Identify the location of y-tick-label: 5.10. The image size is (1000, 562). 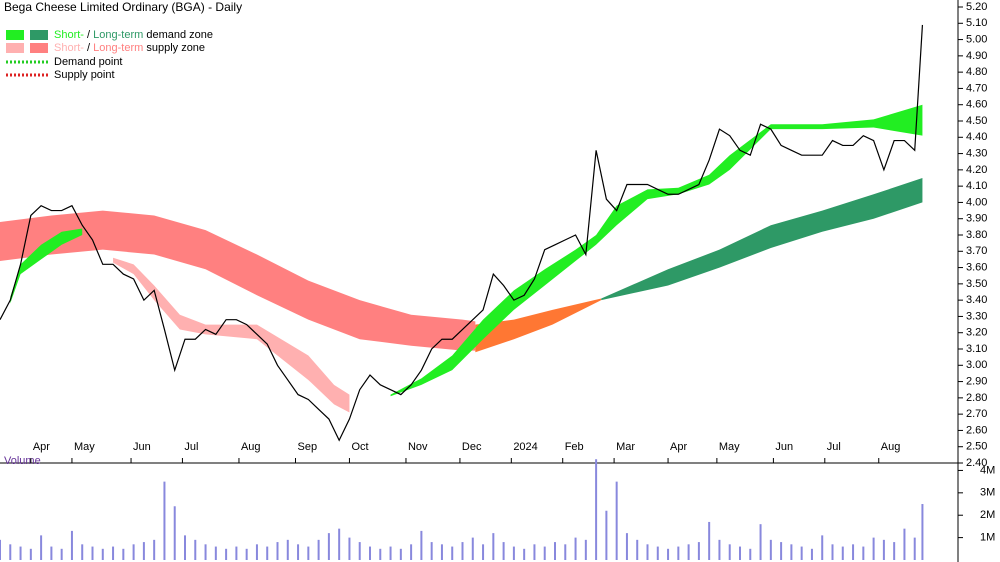
(976, 23).